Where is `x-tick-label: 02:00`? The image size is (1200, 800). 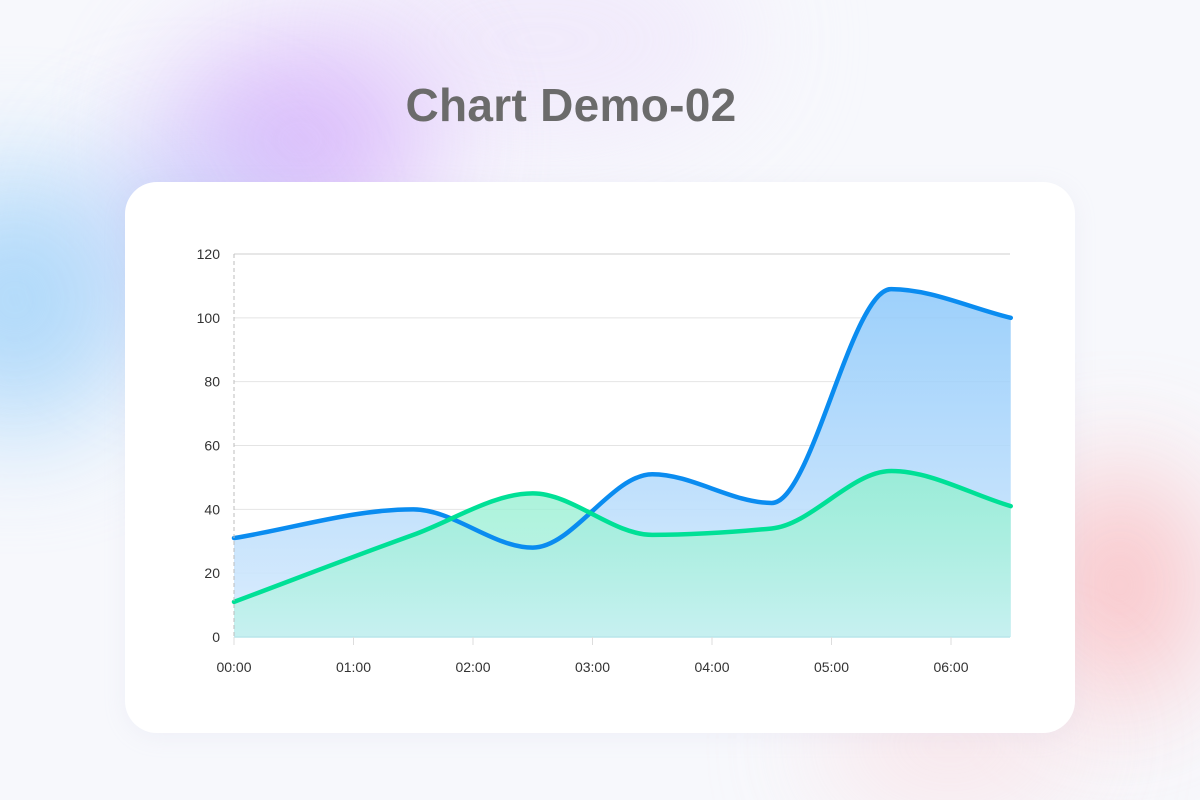
x-tick-label: 02:00 is located at coordinates (472, 667).